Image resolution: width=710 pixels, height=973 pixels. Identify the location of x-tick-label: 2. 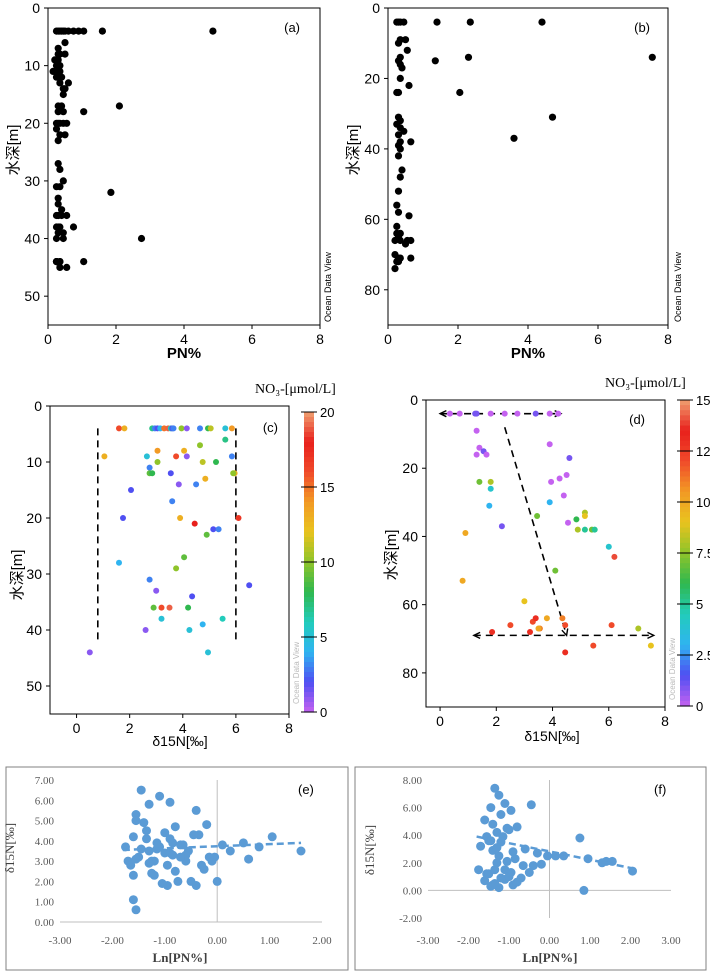
(130, 728).